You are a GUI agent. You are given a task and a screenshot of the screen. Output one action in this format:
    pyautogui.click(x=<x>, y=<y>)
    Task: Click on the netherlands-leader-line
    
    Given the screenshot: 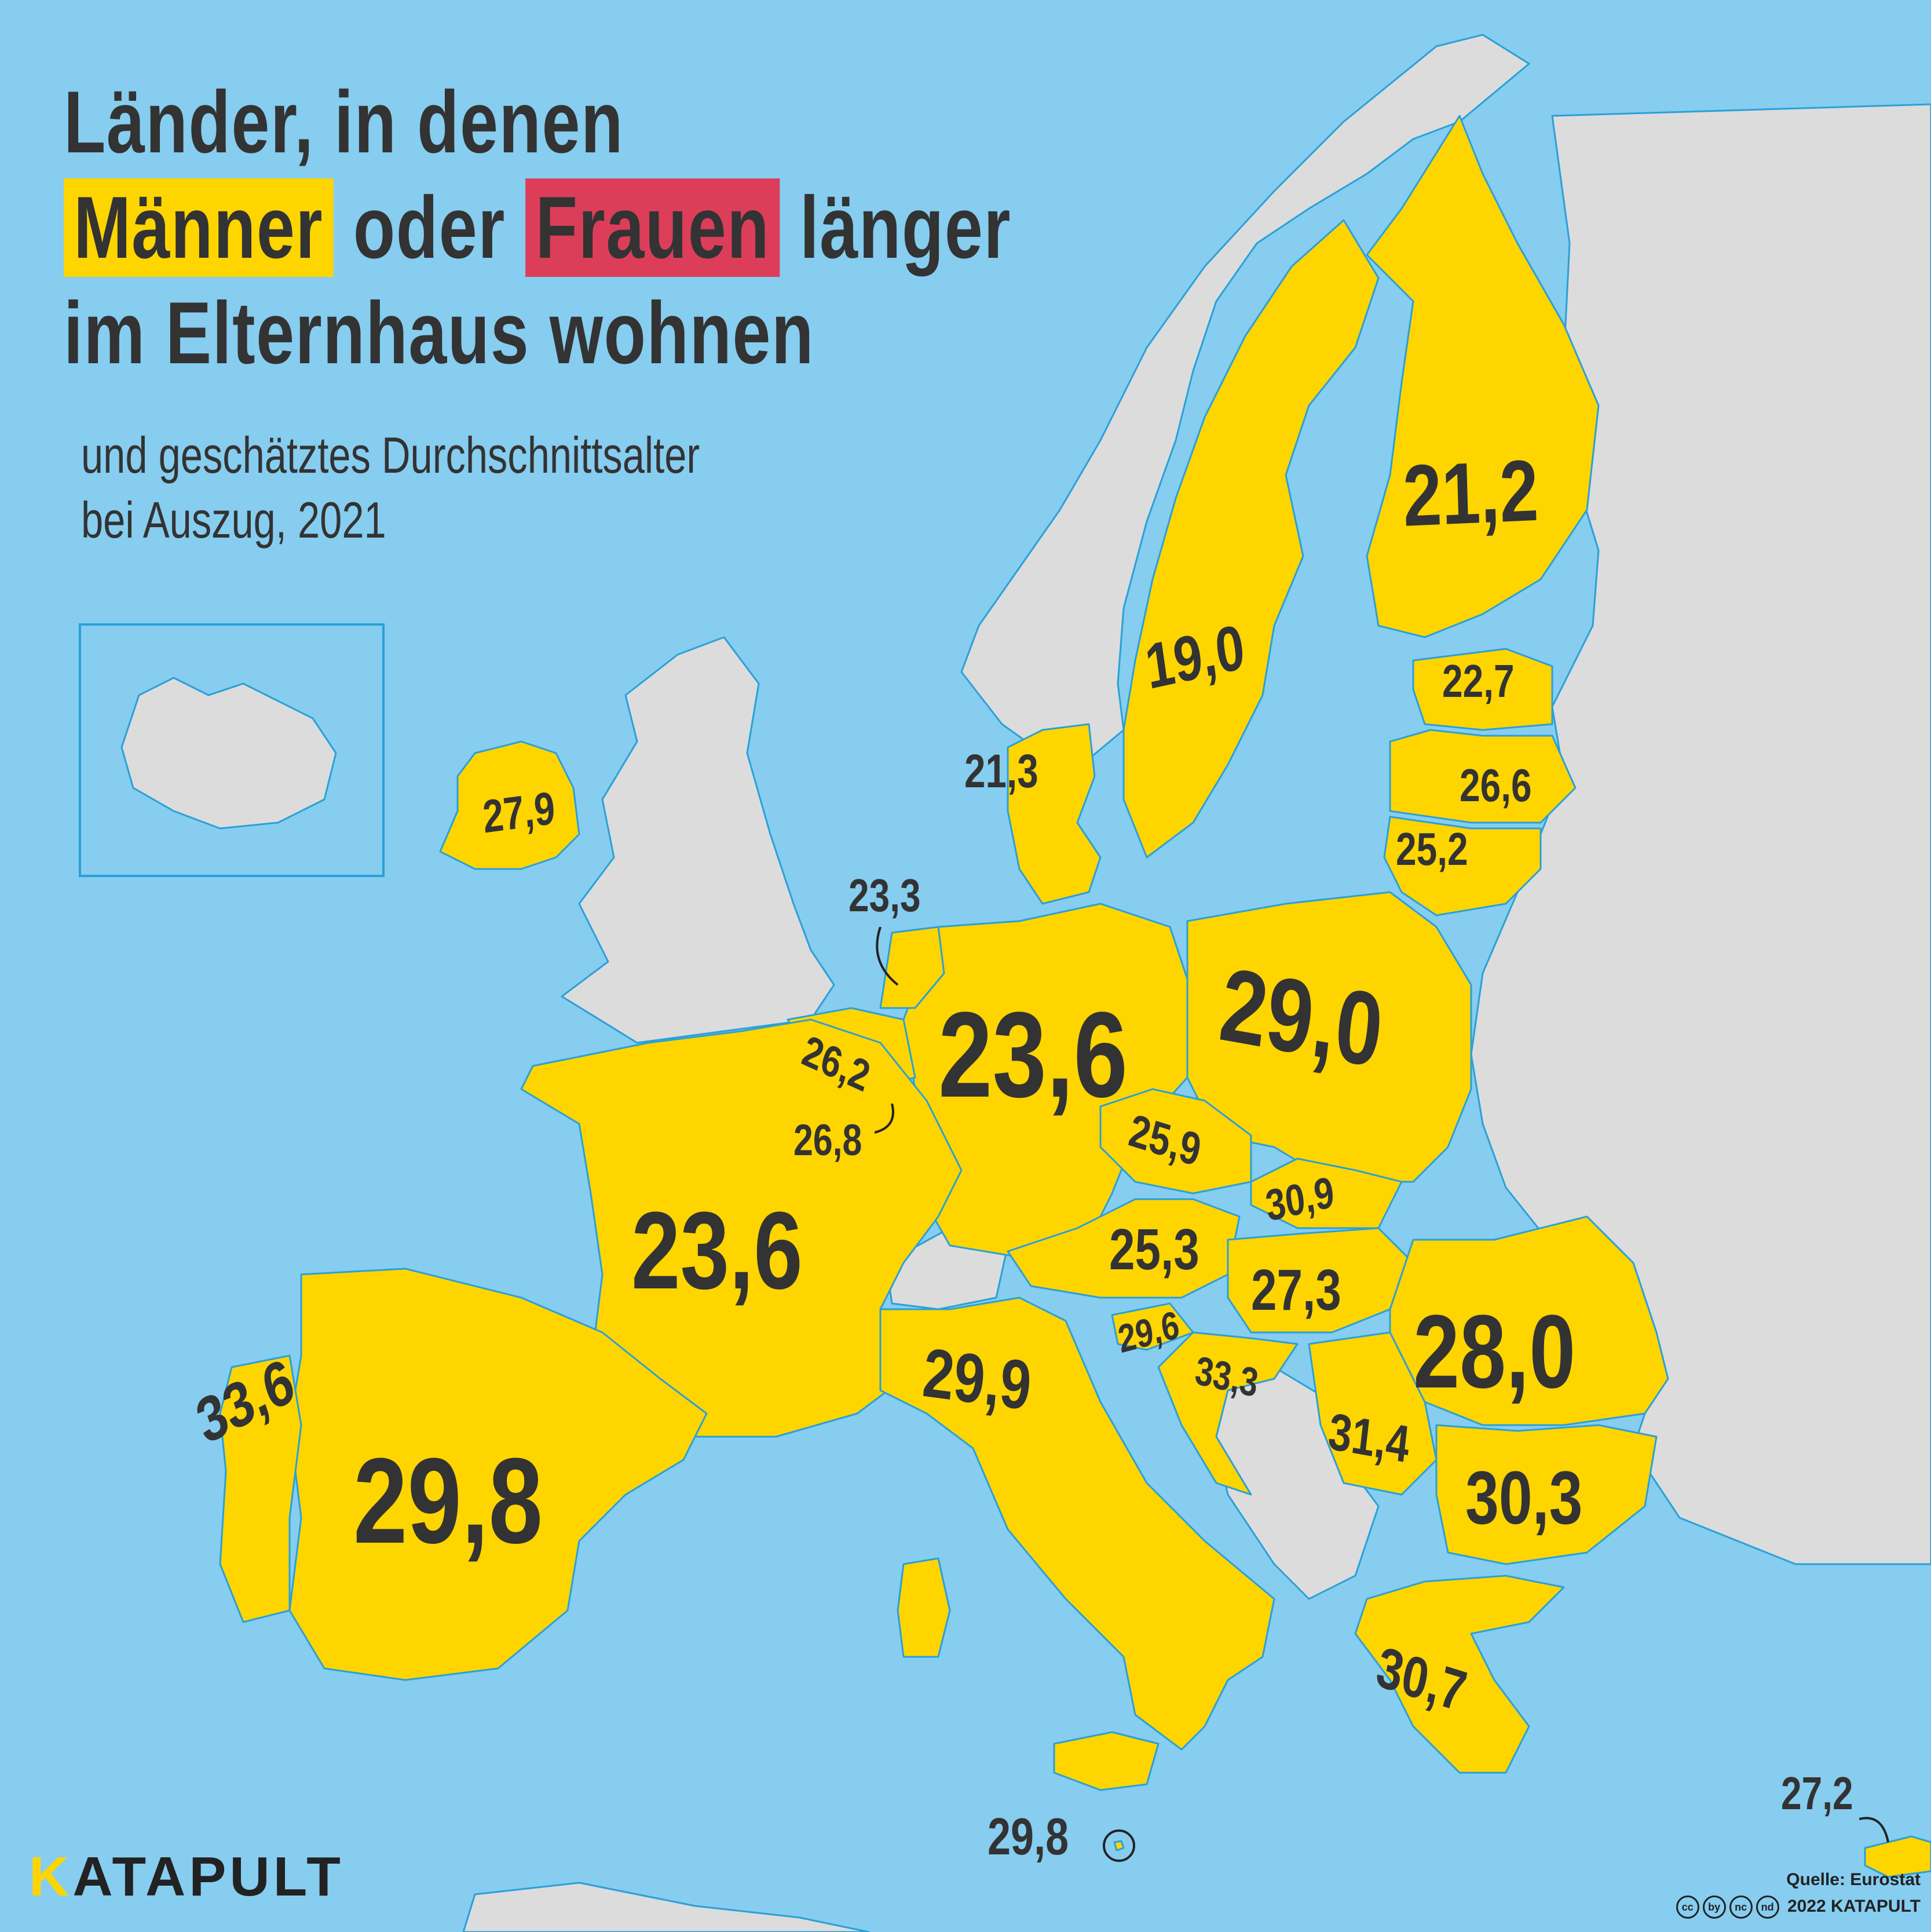 What is the action you would take?
    pyautogui.click(x=888, y=957)
    